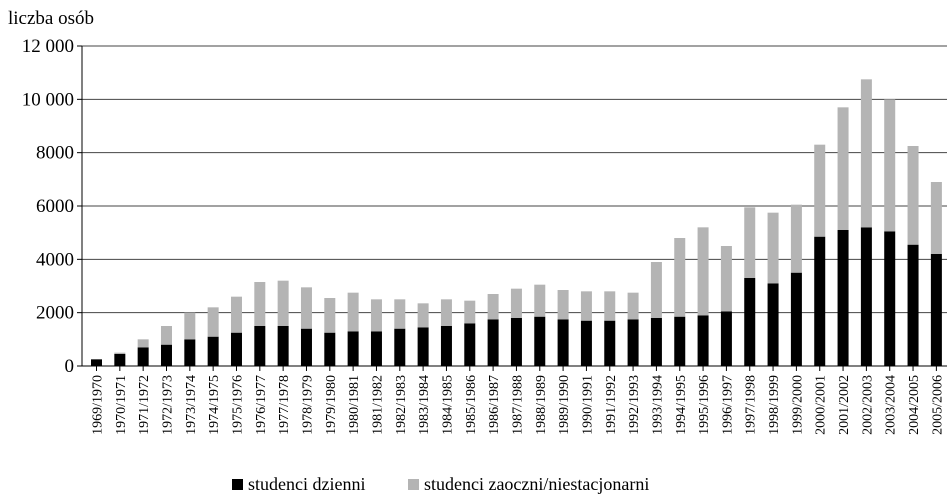 The width and height of the screenshot is (947, 502). What do you see at coordinates (774, 405) in the screenshot?
I see `x-tick-label: 1998/1999` at bounding box center [774, 405].